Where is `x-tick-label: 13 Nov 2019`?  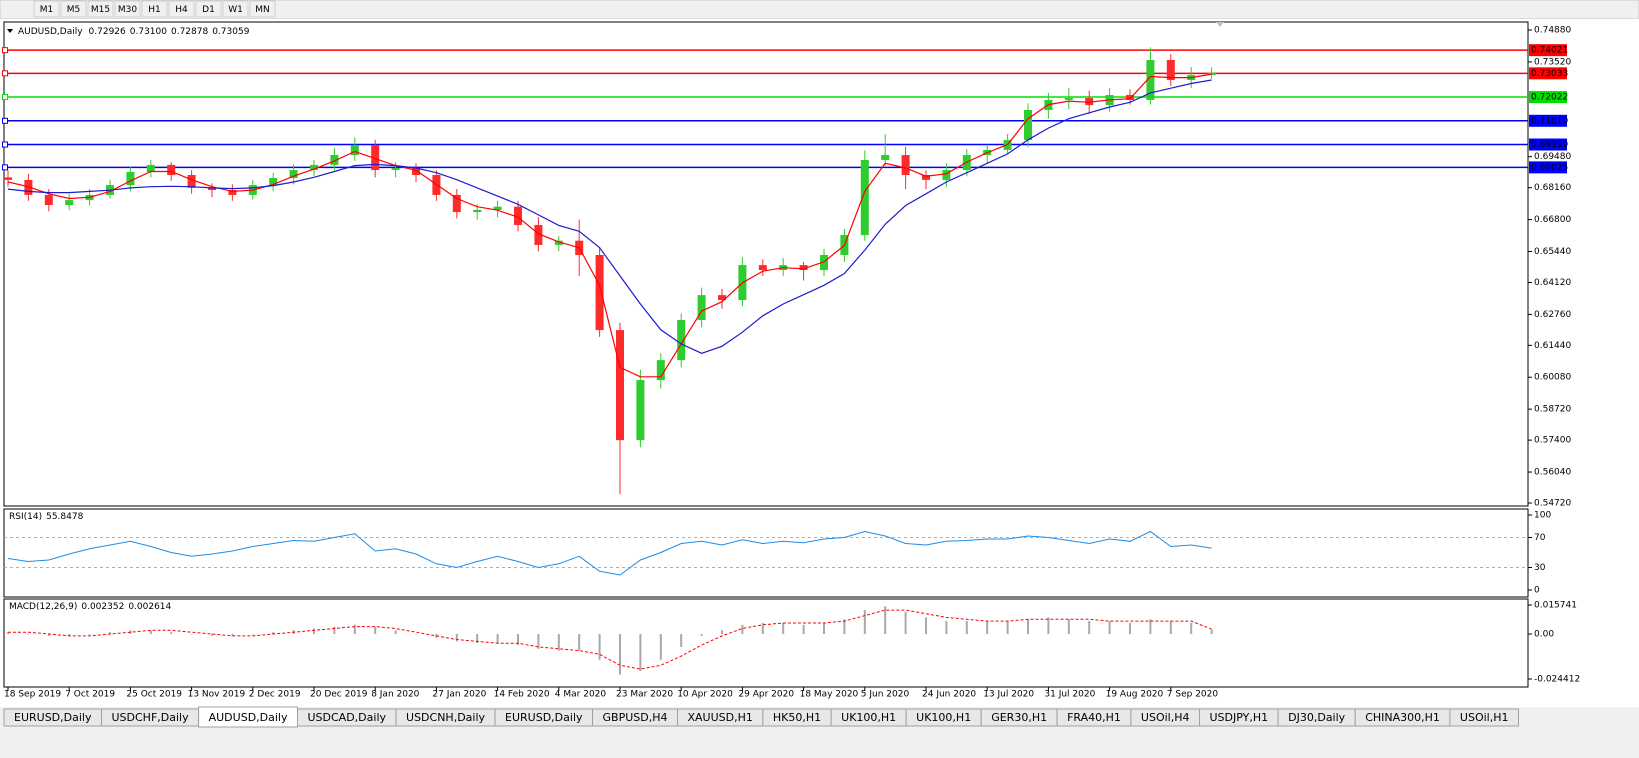
x-tick-label: 13 Nov 2019 is located at coordinates (217, 695).